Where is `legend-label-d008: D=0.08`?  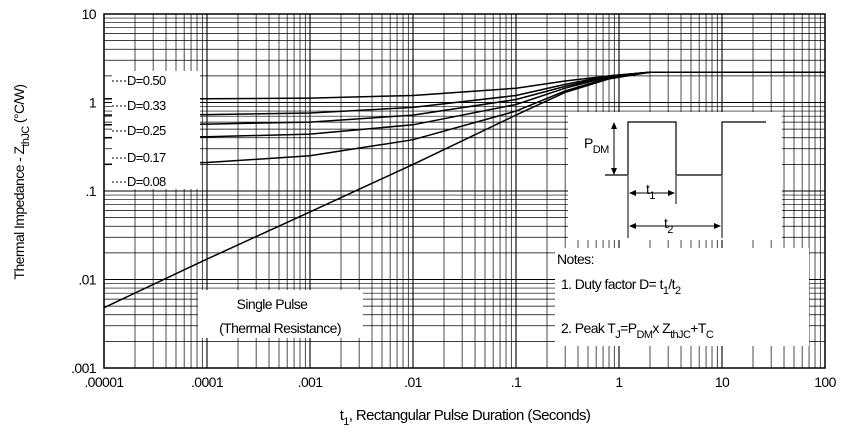
legend-label-d008: D=0.08 is located at coordinates (146, 181).